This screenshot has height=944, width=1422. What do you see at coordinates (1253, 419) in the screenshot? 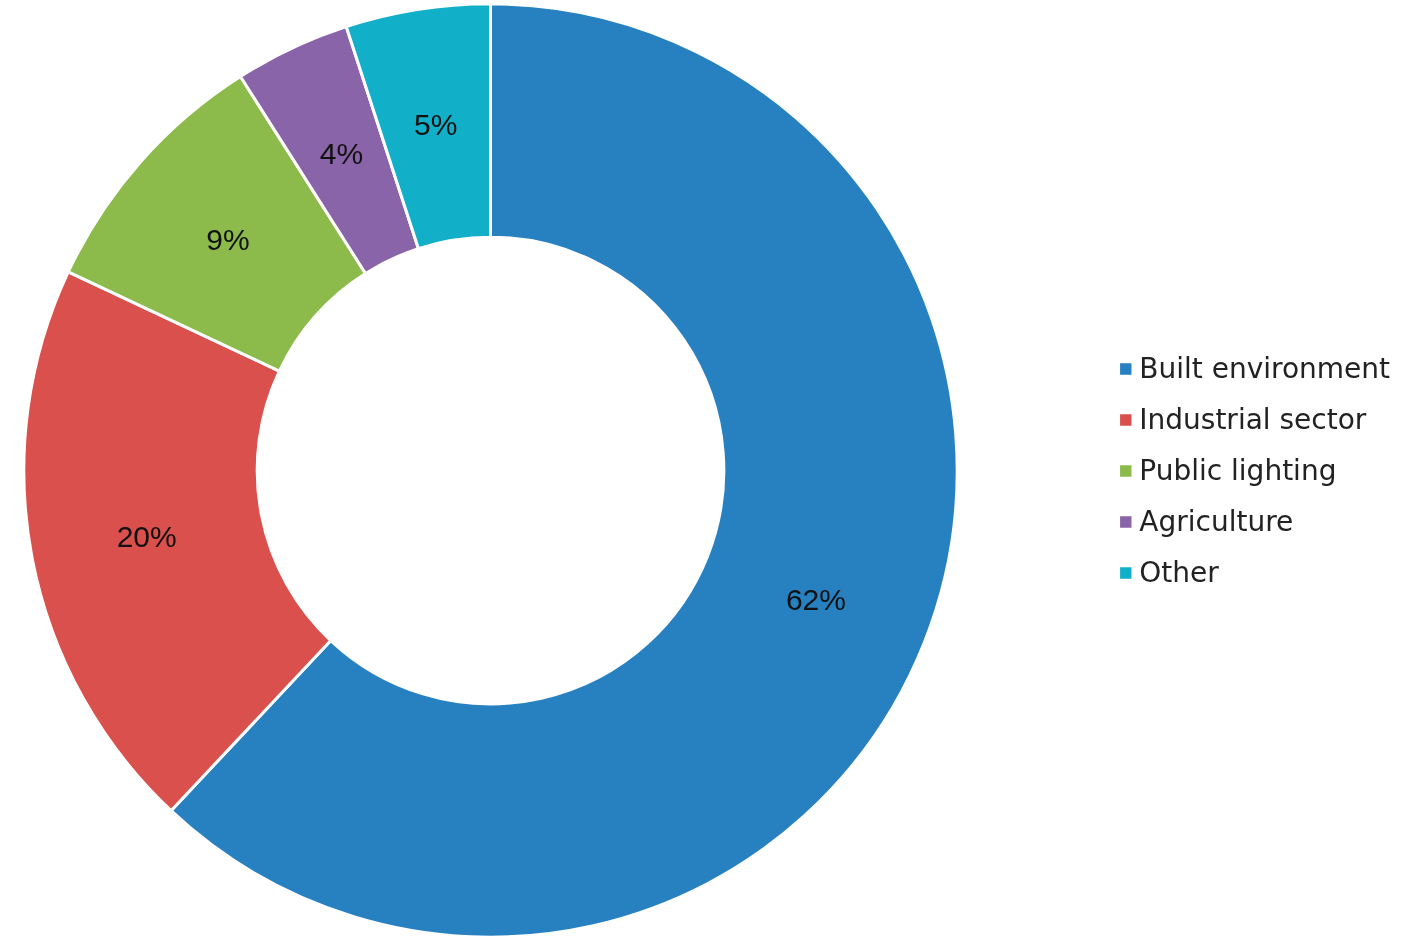
I see `legend-label: Industrial sector` at bounding box center [1253, 419].